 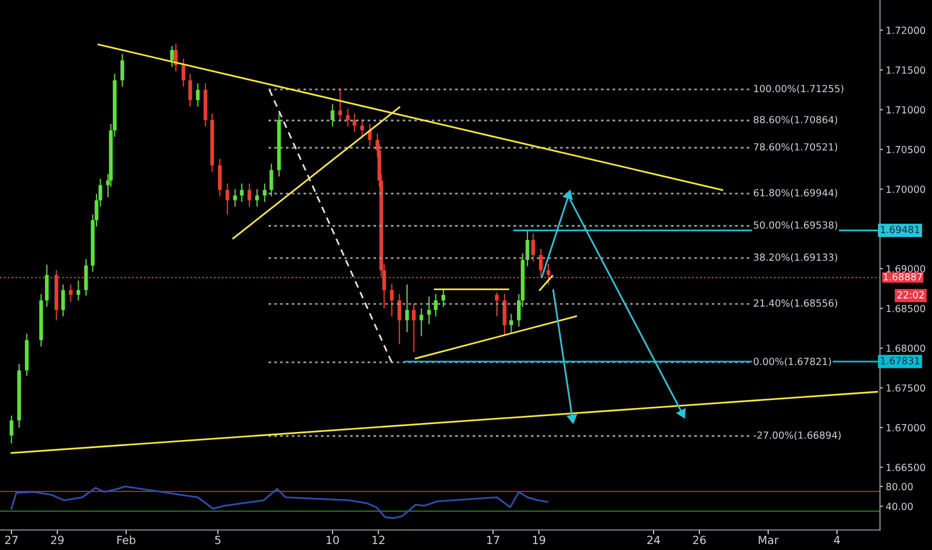 I want to click on y-tick-label: 1.71000, so click(x=906, y=110).